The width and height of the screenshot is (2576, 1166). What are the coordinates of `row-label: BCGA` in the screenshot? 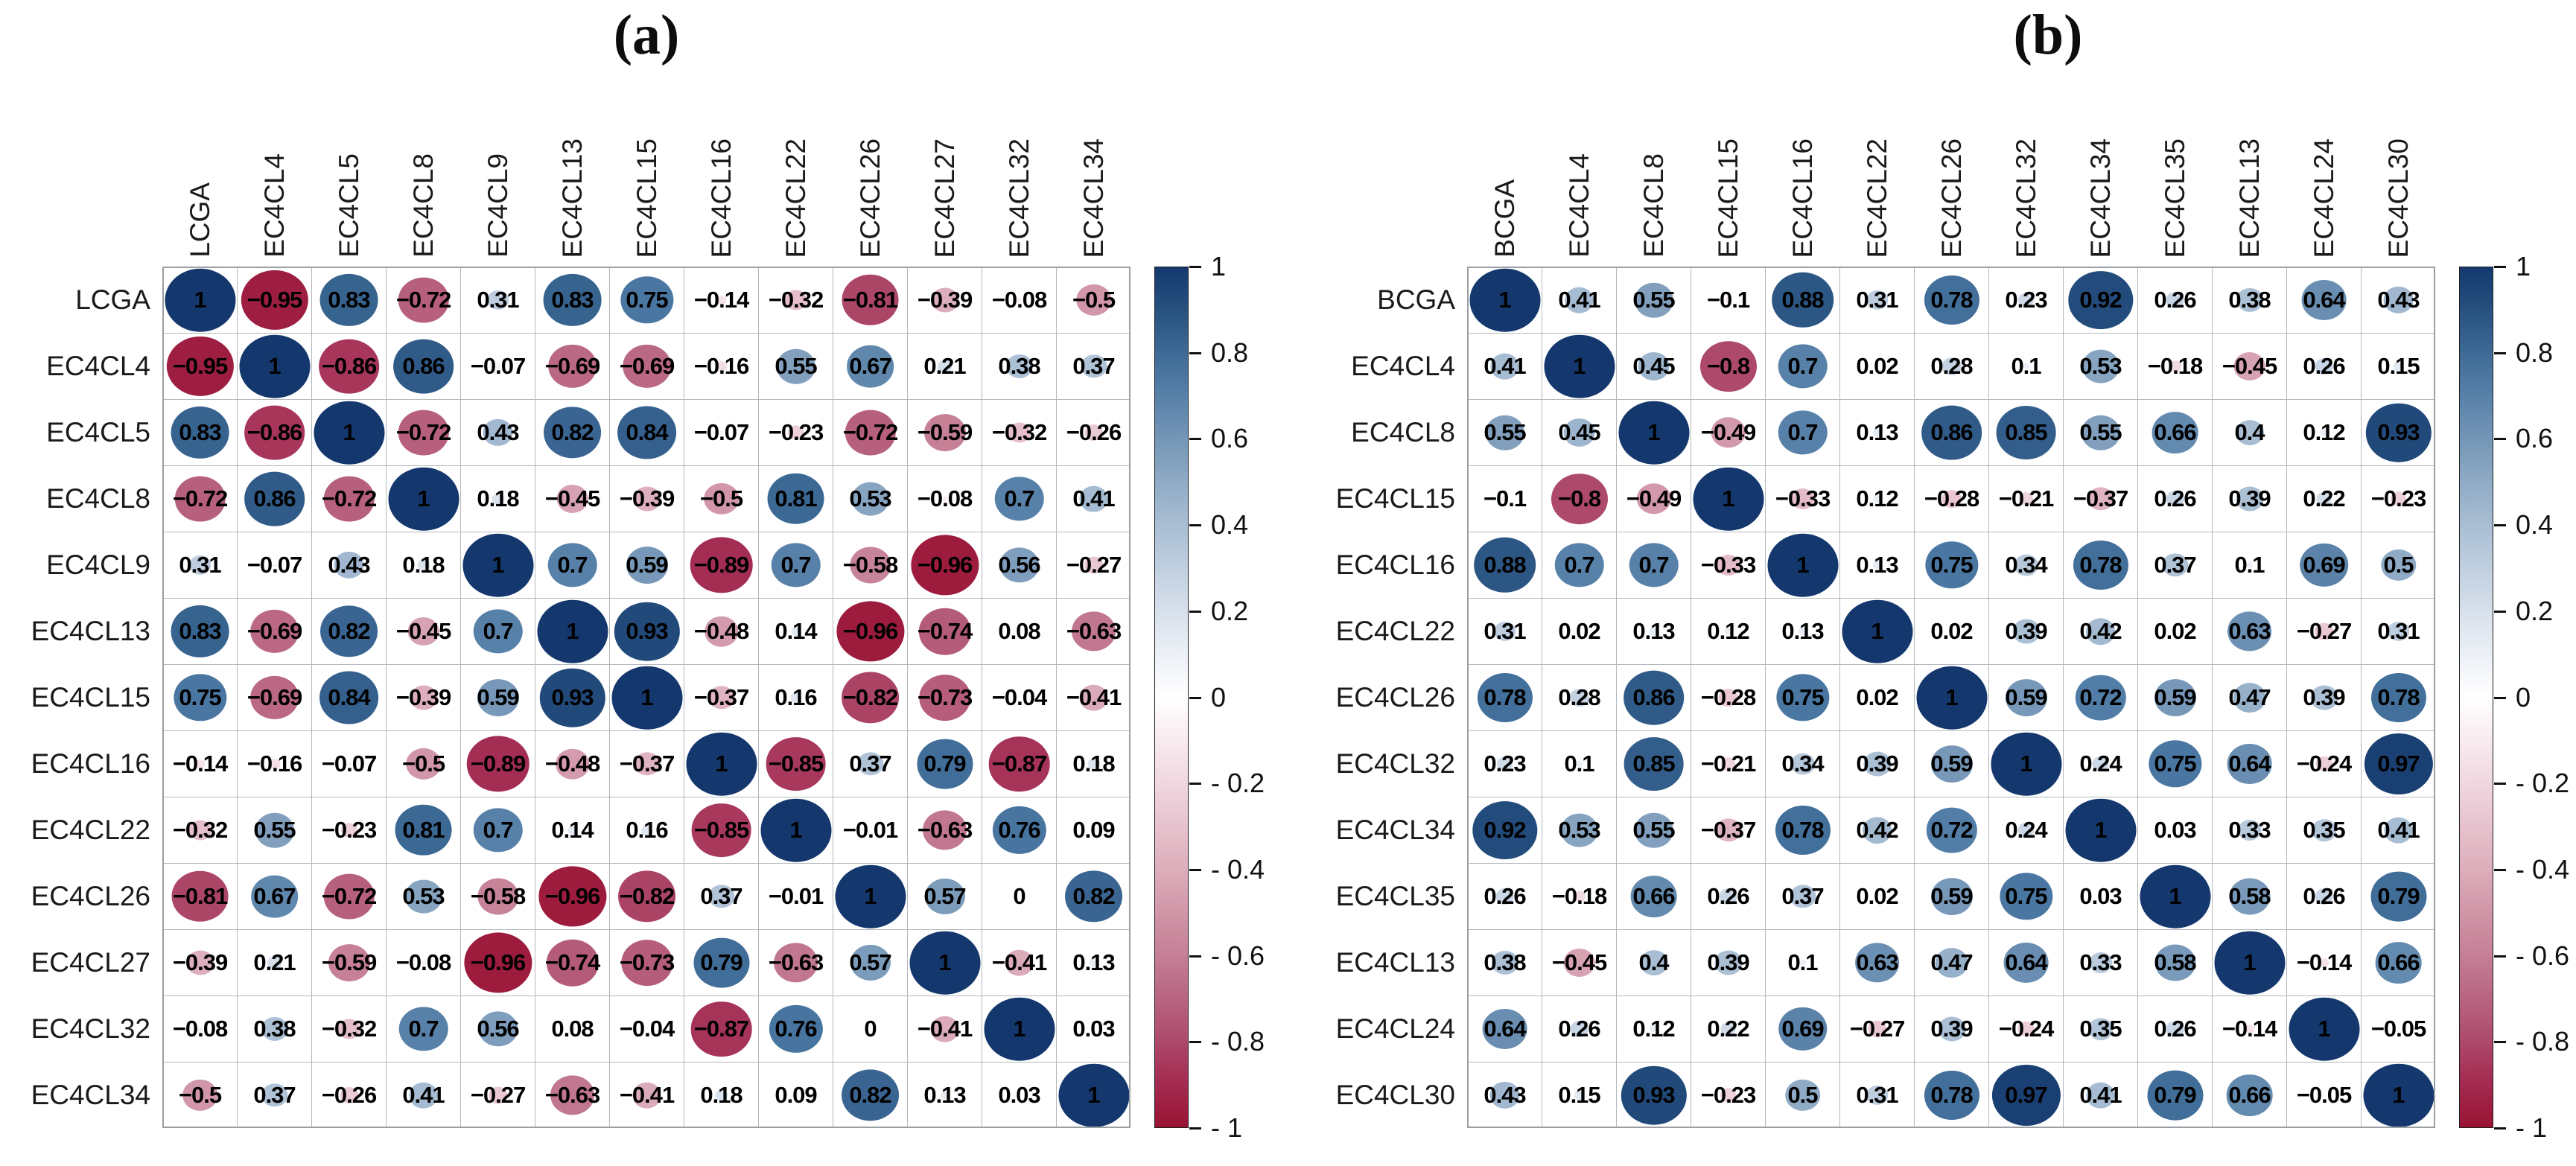 It's located at (1416, 299).